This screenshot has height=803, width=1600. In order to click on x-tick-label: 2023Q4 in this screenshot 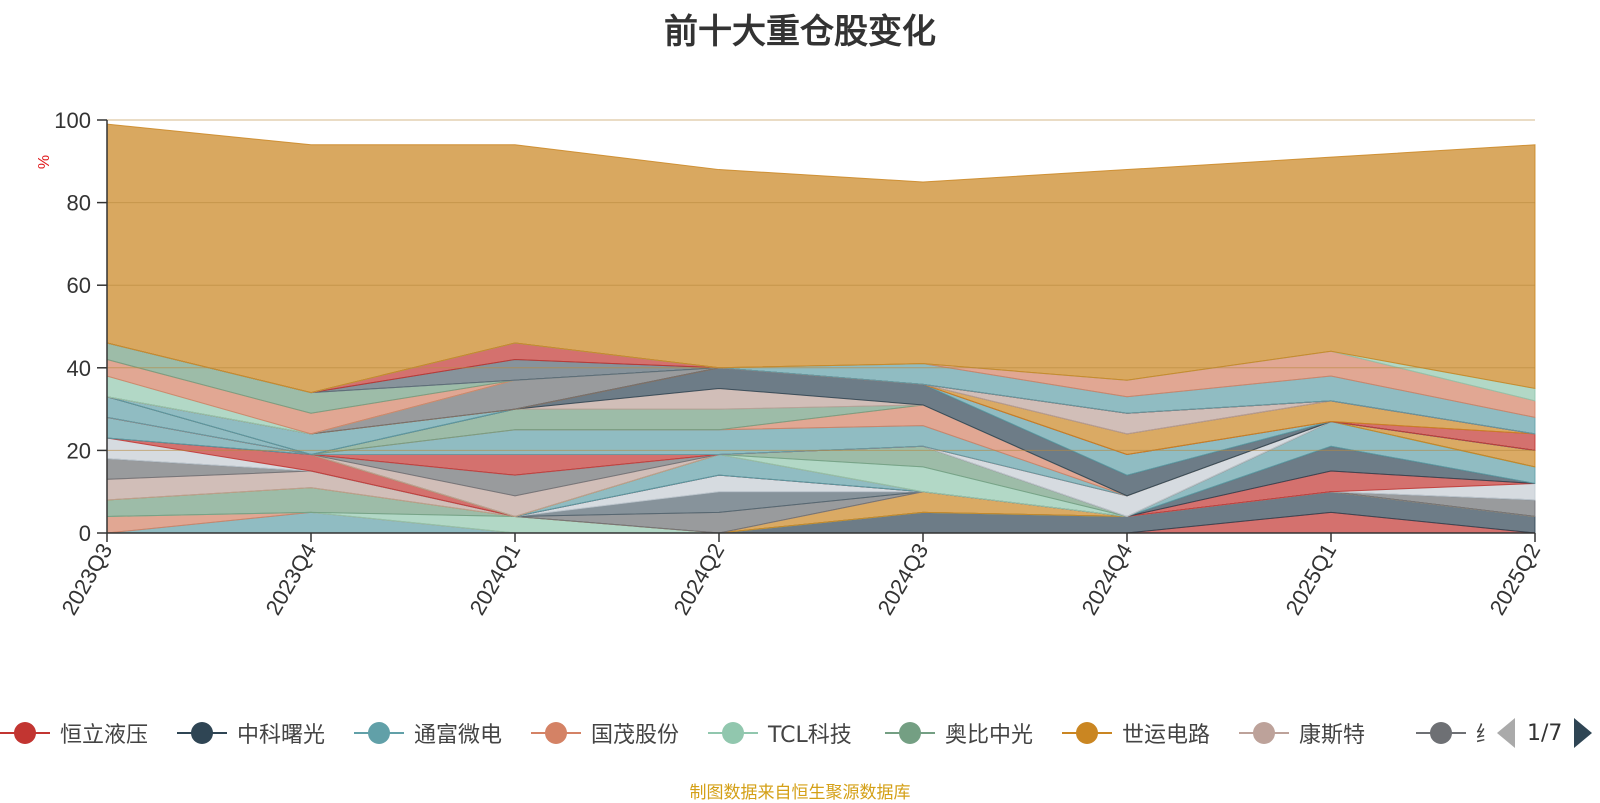, I will do `click(291, 579)`.